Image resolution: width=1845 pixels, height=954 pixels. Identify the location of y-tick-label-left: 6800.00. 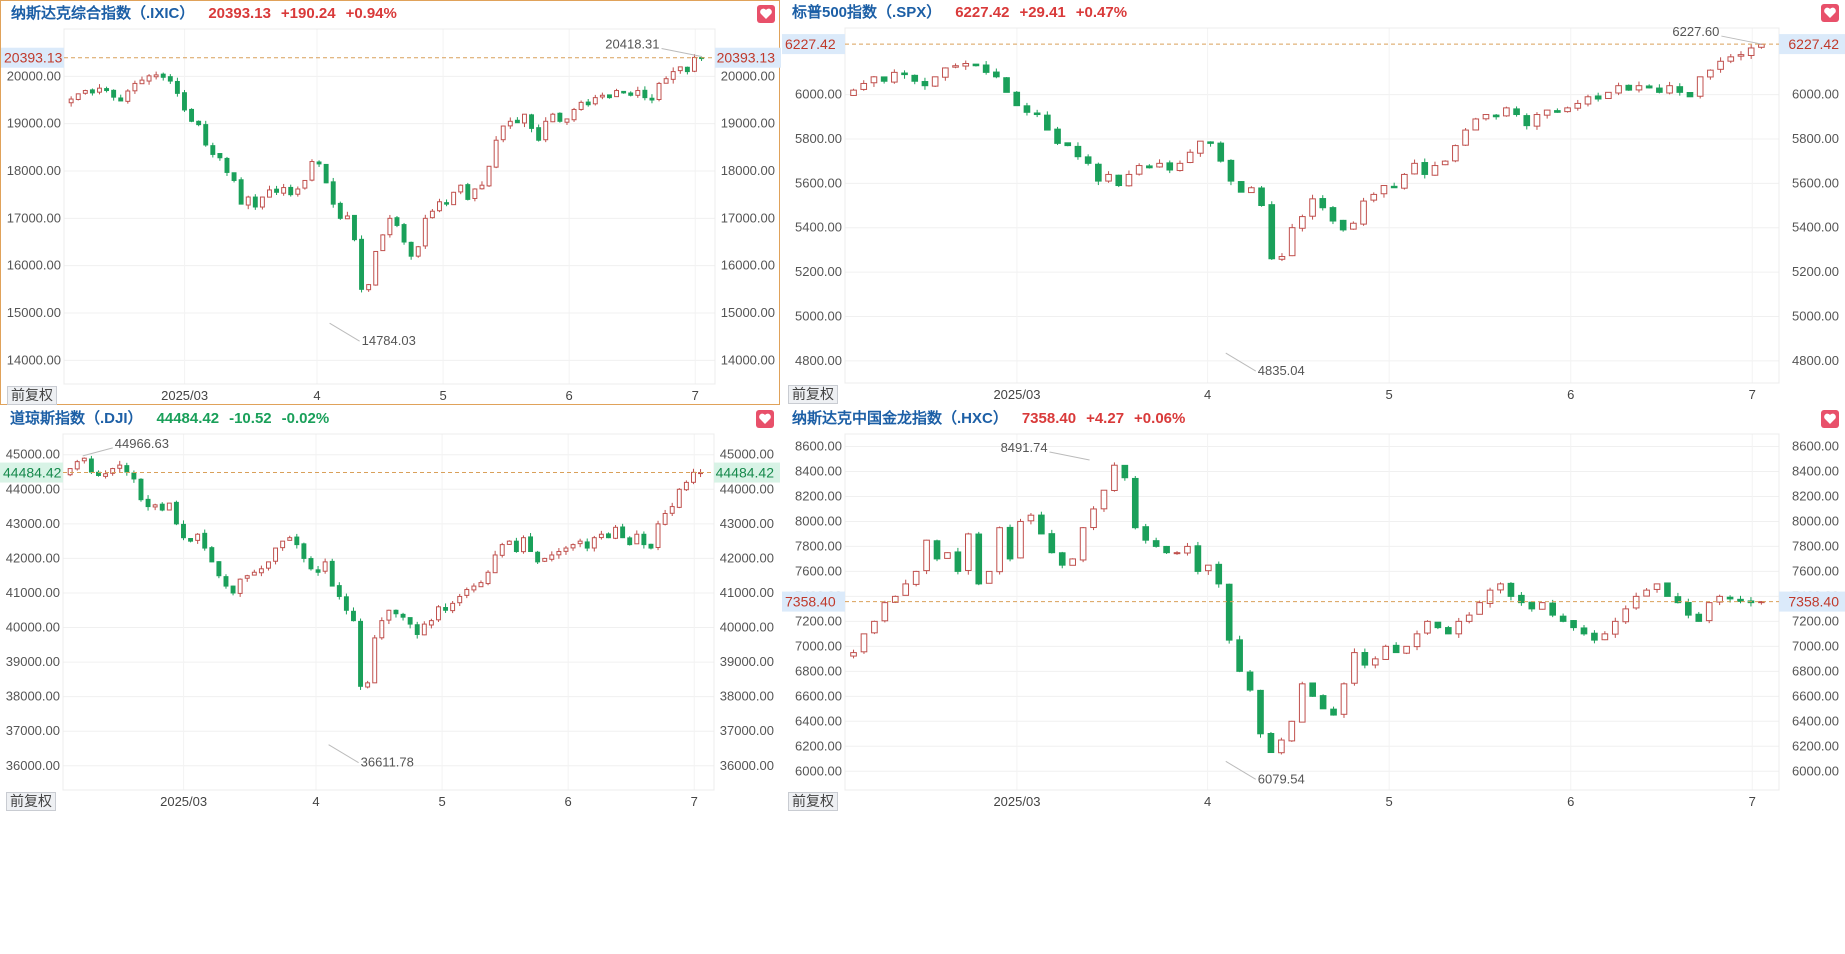
(818, 670).